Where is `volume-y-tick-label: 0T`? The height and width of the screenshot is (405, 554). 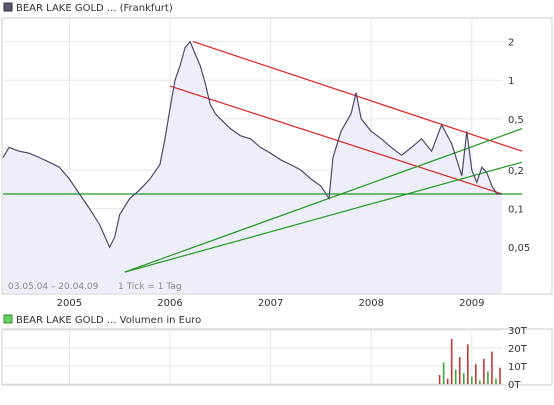 volume-y-tick-label: 0T is located at coordinates (514, 385).